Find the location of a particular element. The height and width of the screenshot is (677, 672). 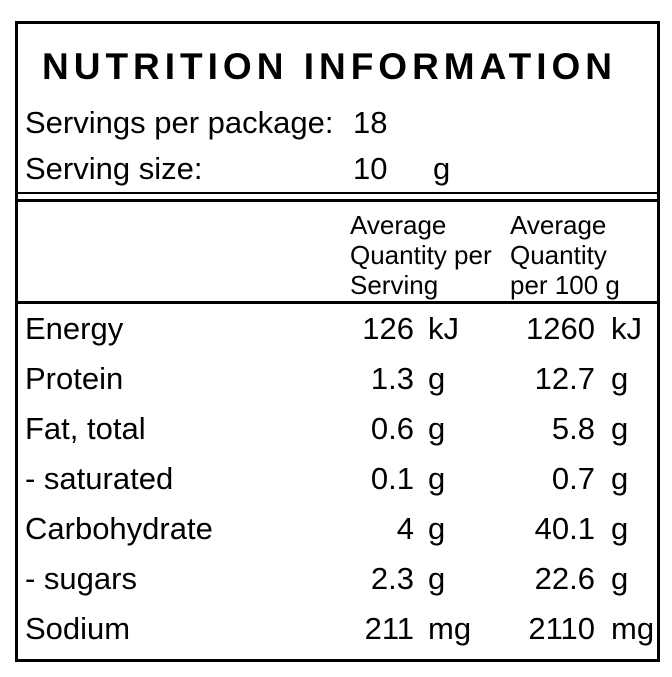

per-100g-value: 2110 is located at coordinates (561, 628).